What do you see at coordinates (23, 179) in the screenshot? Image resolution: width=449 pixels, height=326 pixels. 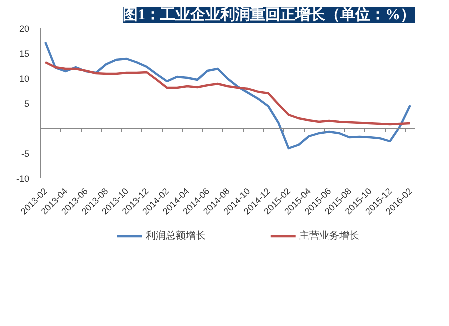 I see `y-tick-label: -10` at bounding box center [23, 179].